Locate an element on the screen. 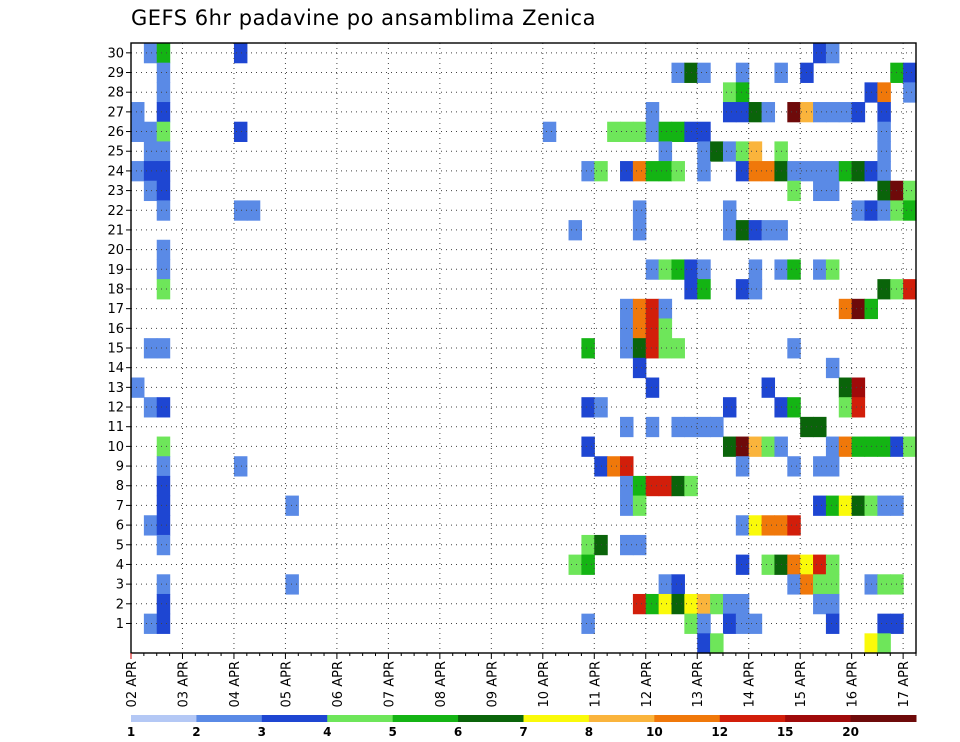 The width and height of the screenshot is (960, 742). y-tick-label: 10 is located at coordinates (115, 447).